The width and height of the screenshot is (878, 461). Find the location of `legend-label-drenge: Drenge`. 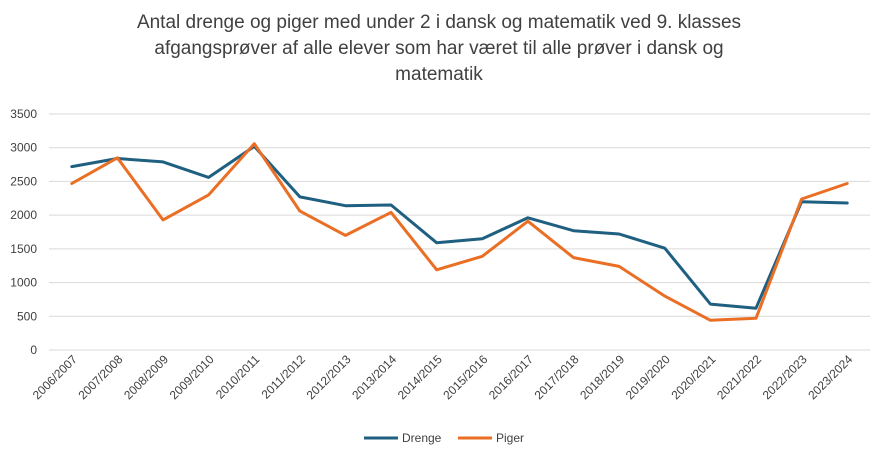

legend-label-drenge: Drenge is located at coordinates (422, 438).